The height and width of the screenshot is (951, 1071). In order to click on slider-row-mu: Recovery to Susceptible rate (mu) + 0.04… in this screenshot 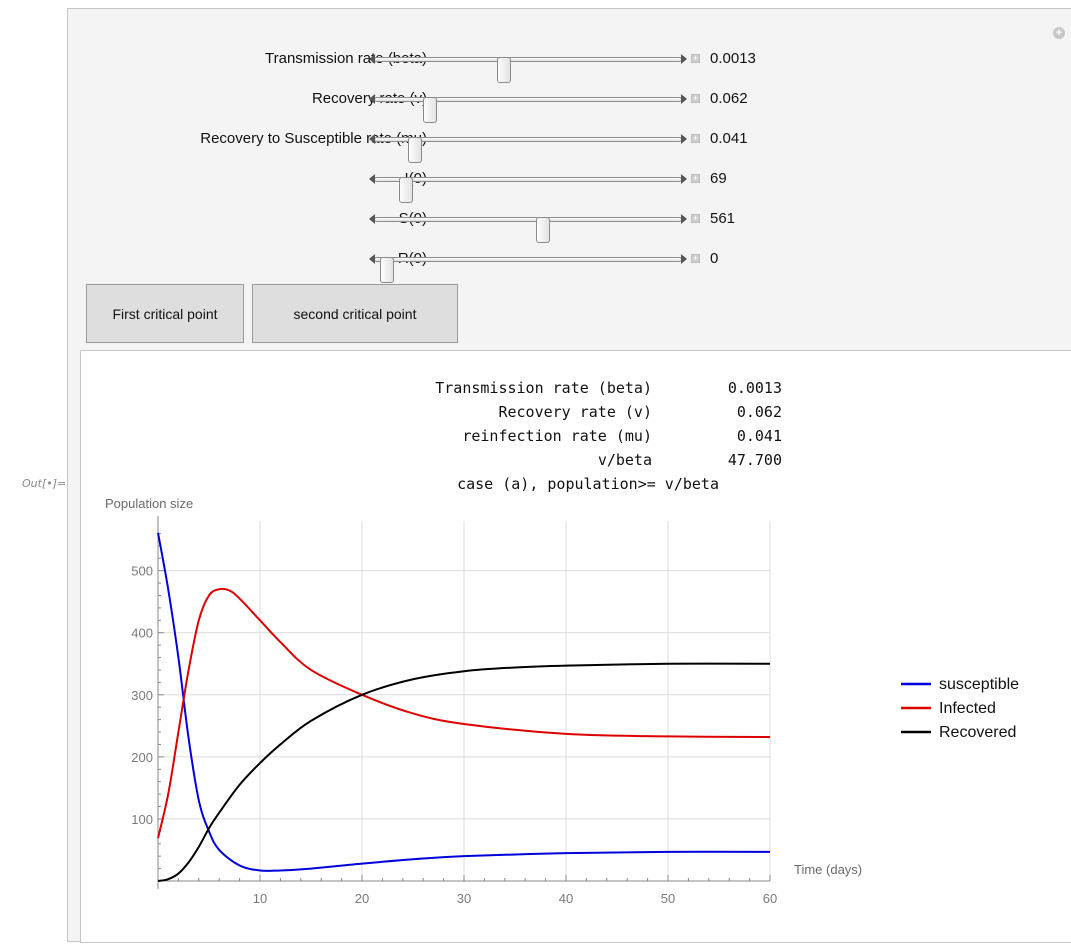, I will do `click(569, 145)`.